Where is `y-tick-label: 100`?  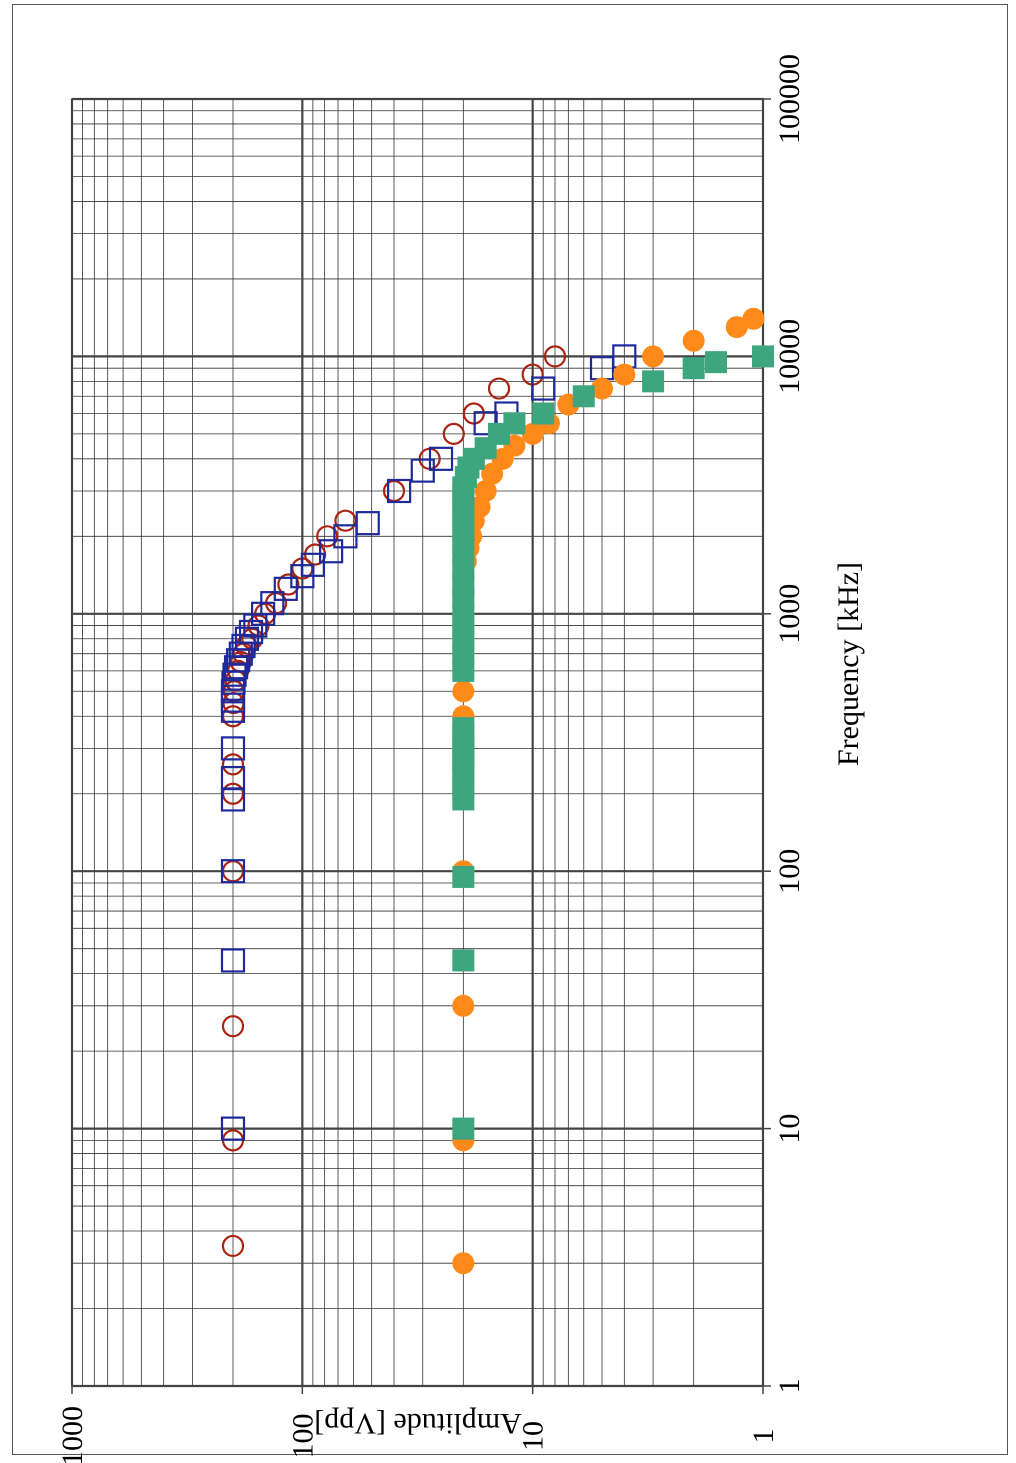 y-tick-label: 100 is located at coordinates (302, 1436).